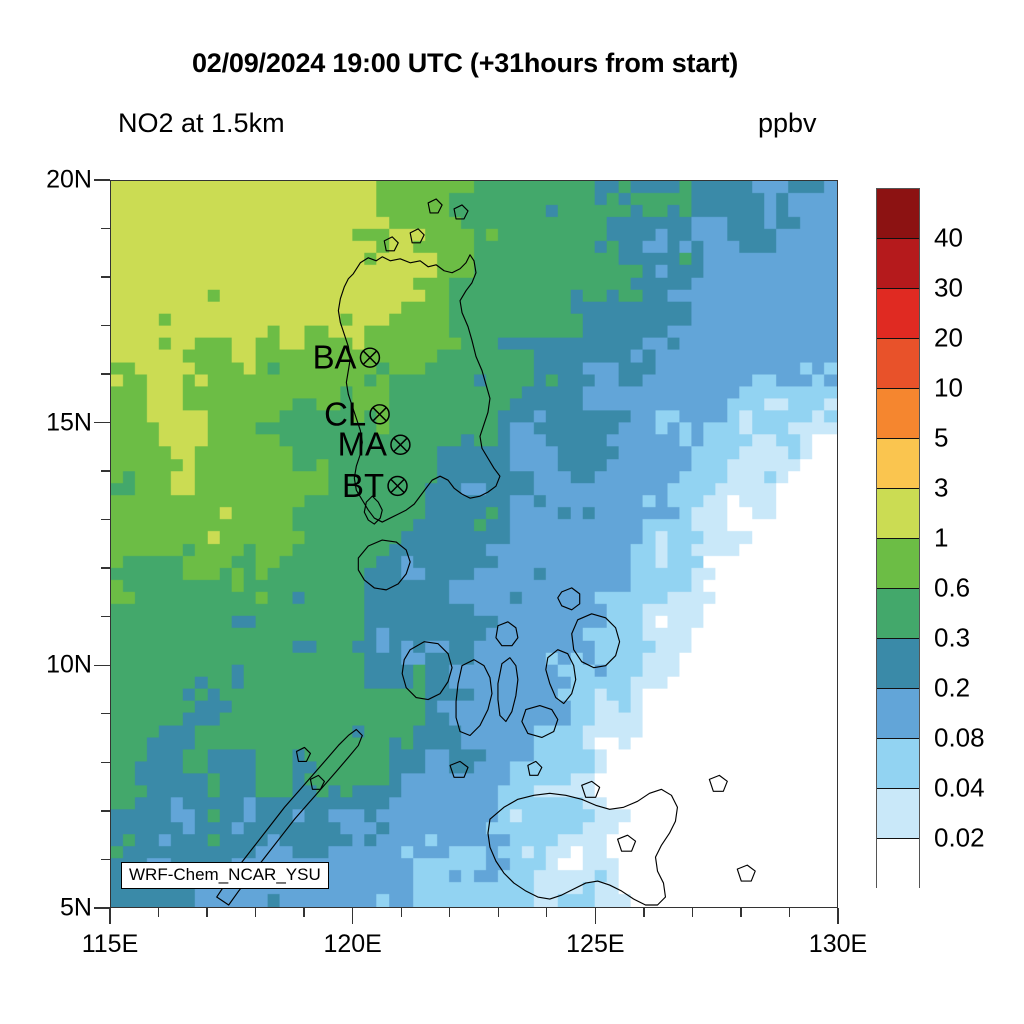 The height and width of the screenshot is (1024, 1024). What do you see at coordinates (69, 664) in the screenshot?
I see `y-tick-label: 10N` at bounding box center [69, 664].